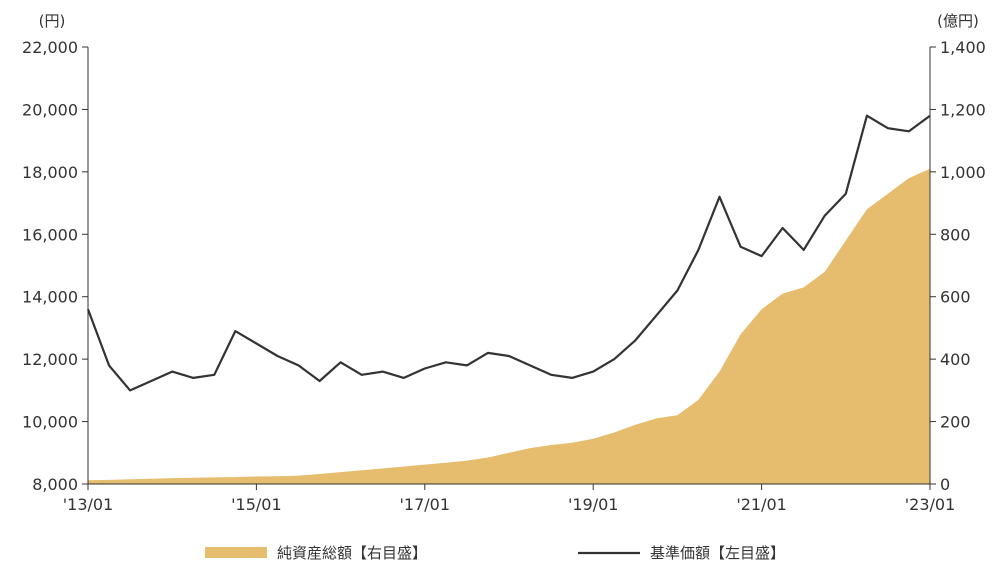 Image resolution: width=994 pixels, height=578 pixels. I want to click on left-tick-label: 10,000, so click(50, 422).